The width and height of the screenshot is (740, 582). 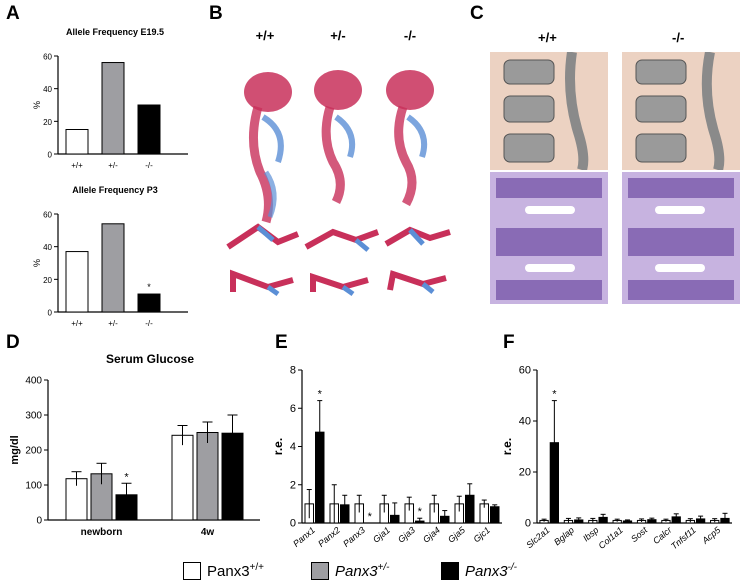 I want to click on x-tick-label: Gja1, so click(x=381, y=535).